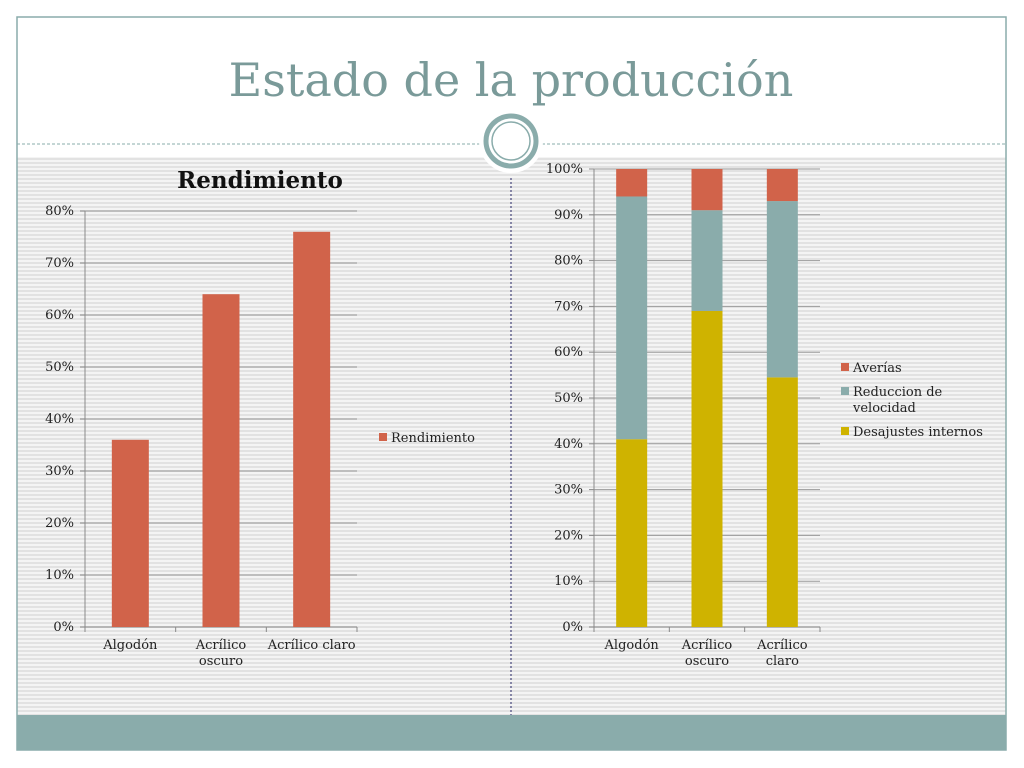  What do you see at coordinates (260, 180) in the screenshot?
I see `chart-title: Rendimiento` at bounding box center [260, 180].